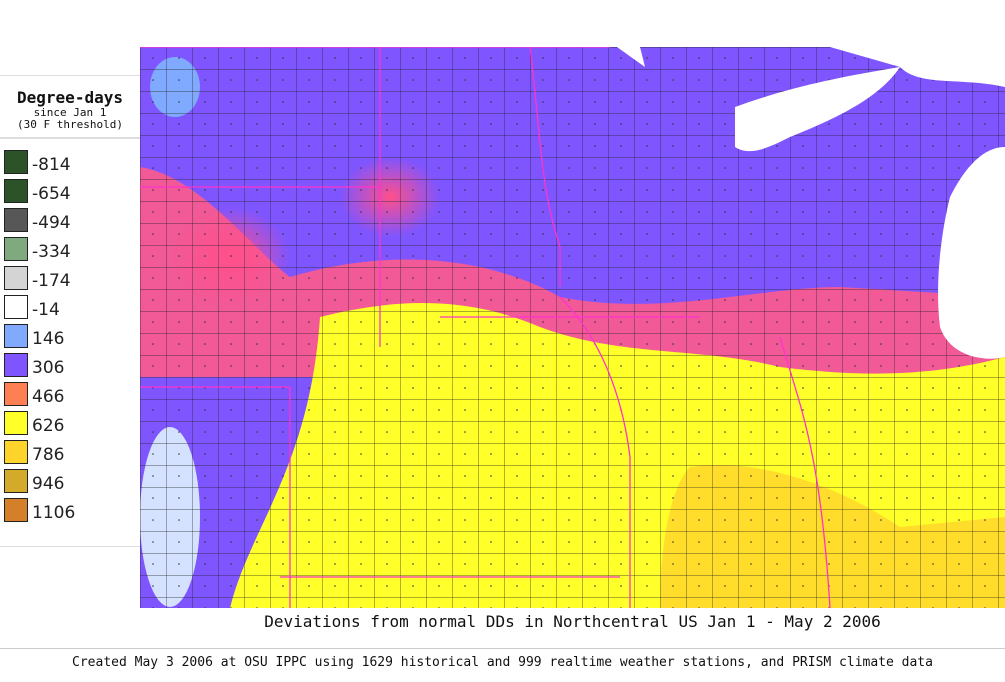  Describe the element at coordinates (70, 306) in the screenshot. I see `legend-item: -14` at that location.